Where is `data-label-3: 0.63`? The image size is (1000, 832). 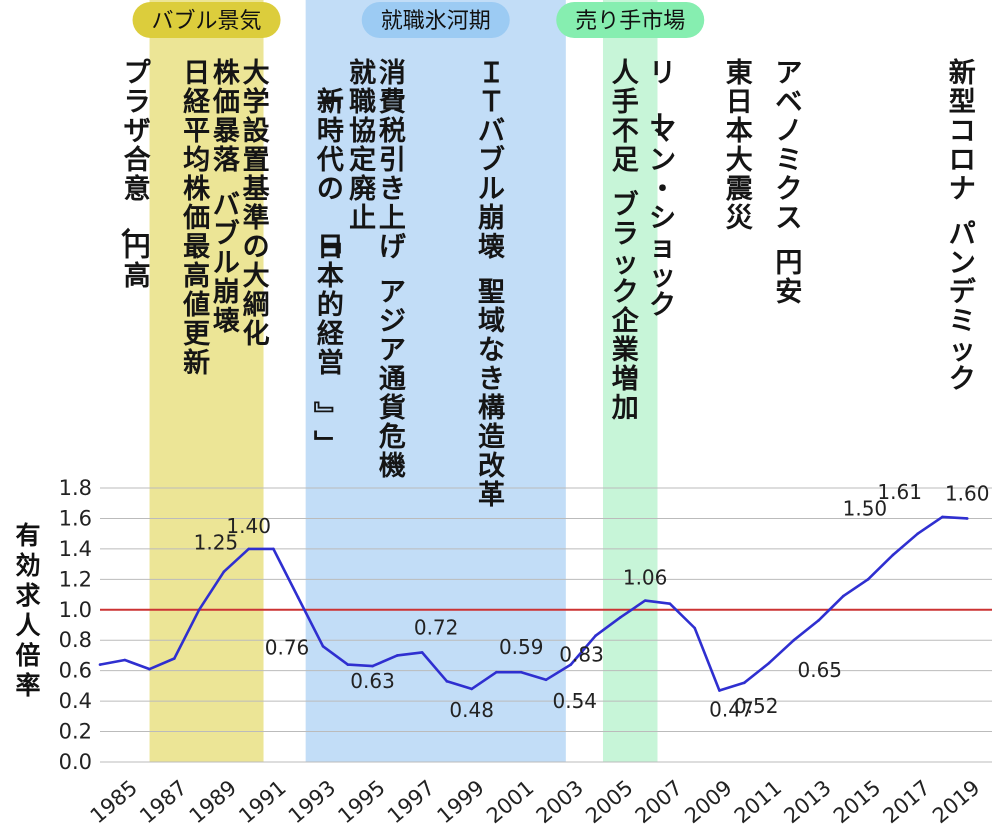 data-label-3: 0.63 is located at coordinates (372, 681).